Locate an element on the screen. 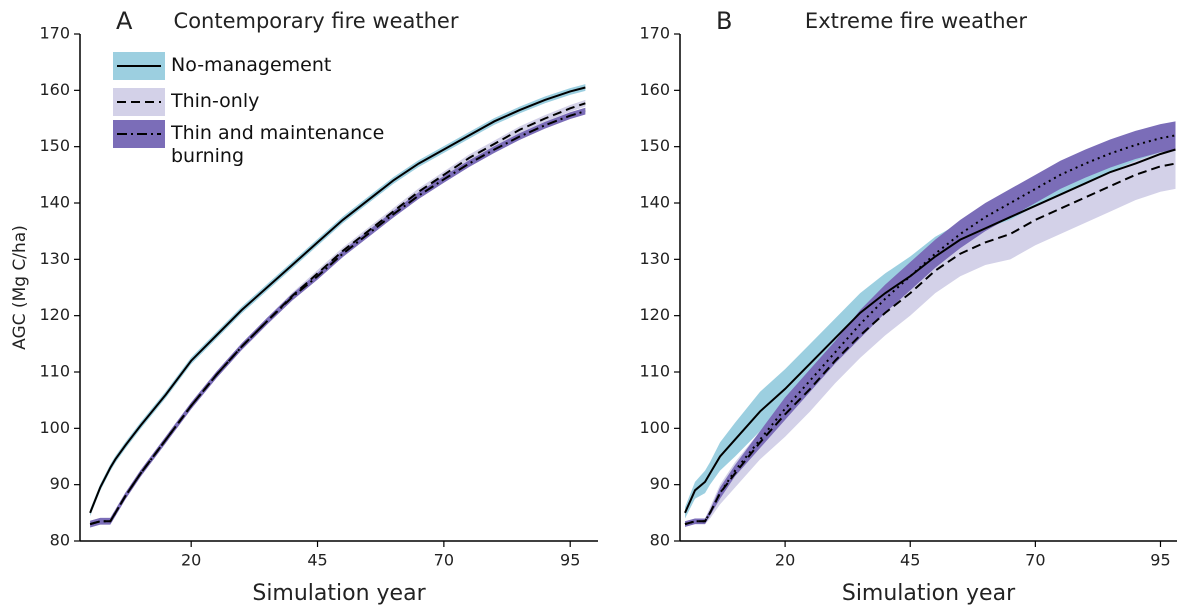  legend-entry: No-management is located at coordinates (251, 65).